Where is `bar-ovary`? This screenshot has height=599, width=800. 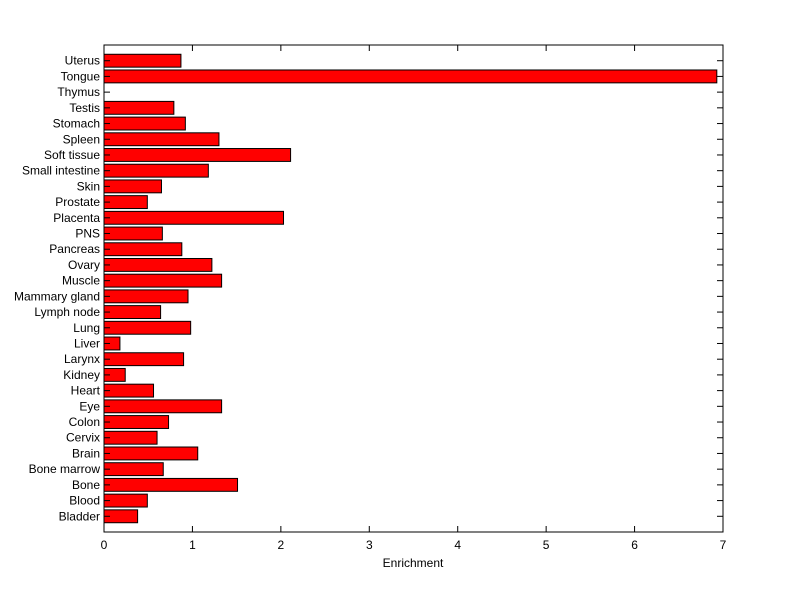 bar-ovary is located at coordinates (158, 264).